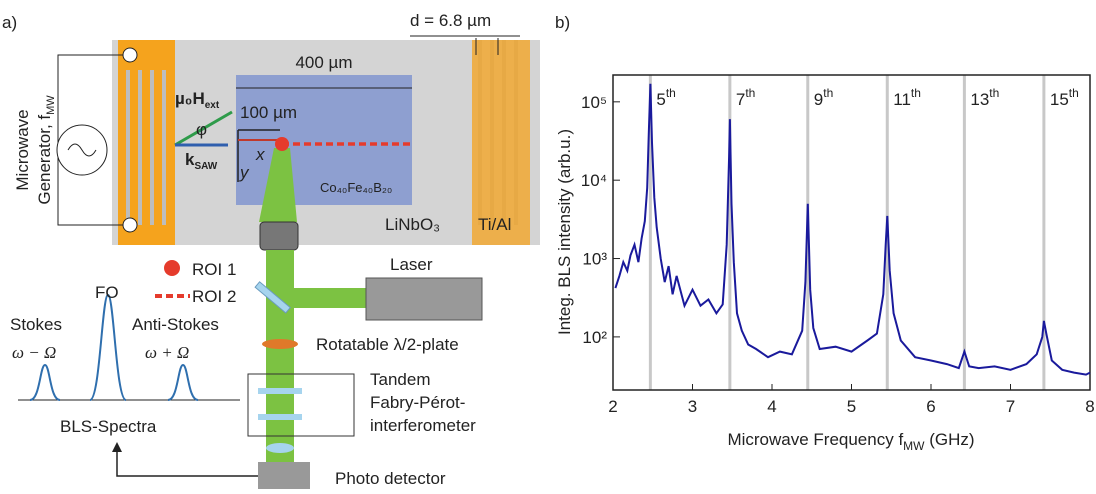 Image resolution: width=1096 pixels, height=494 pixels. Describe the element at coordinates (851, 406) in the screenshot. I see `x-tick-label: 5` at that location.